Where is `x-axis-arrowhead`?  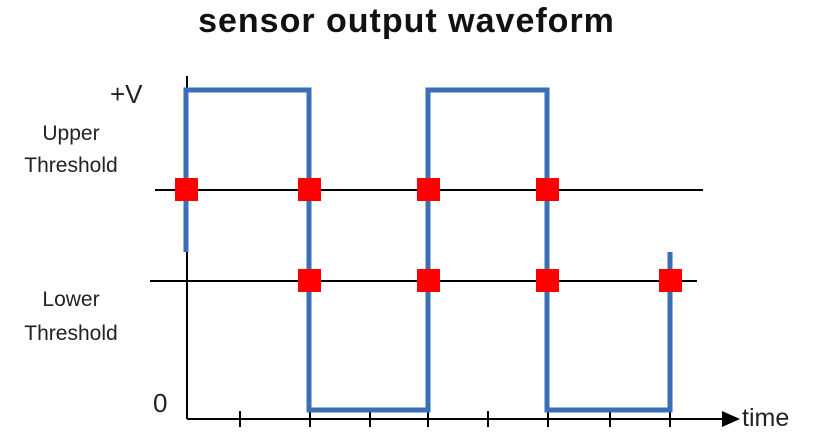
x-axis-arrowhead is located at coordinates (731, 419).